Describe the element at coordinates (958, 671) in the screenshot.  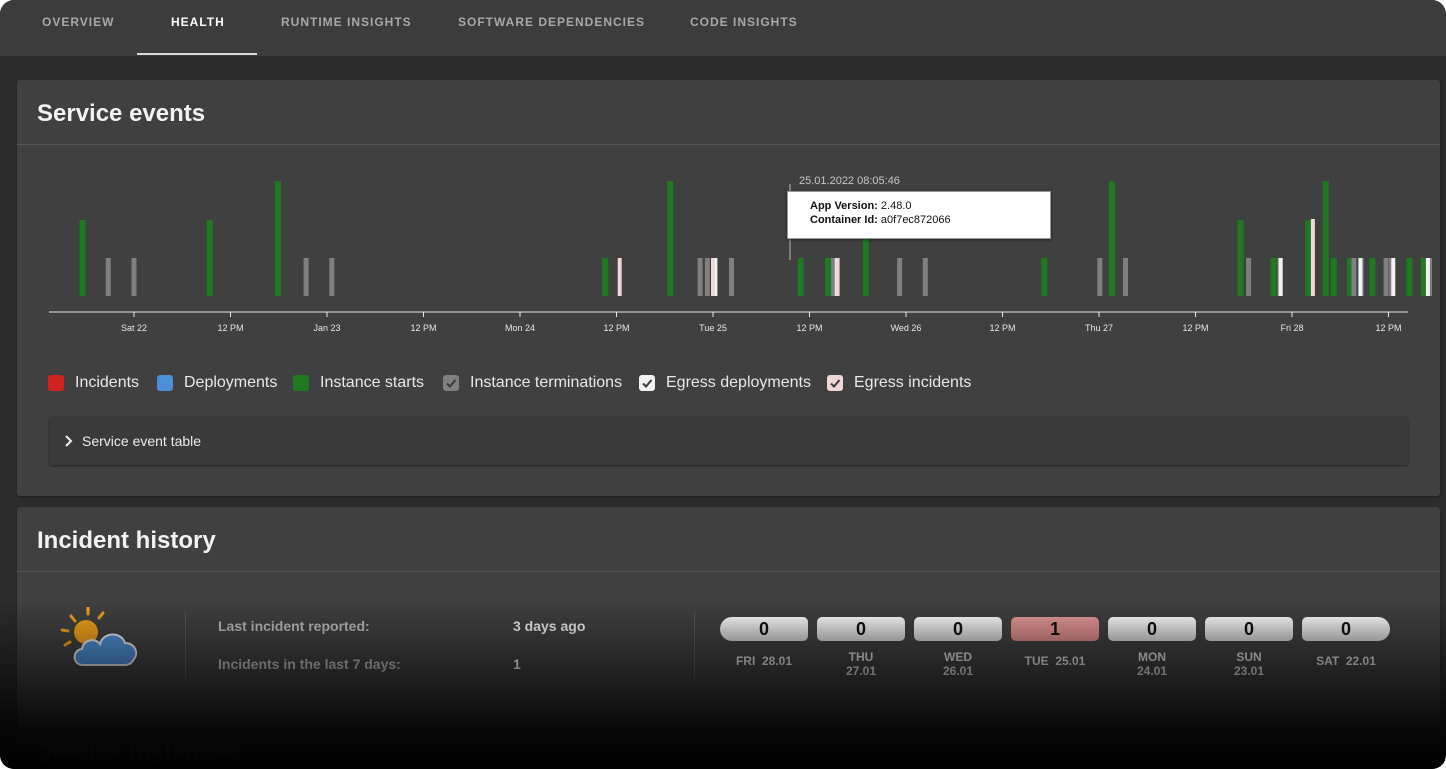
I see `day-date: 26.01` at that location.